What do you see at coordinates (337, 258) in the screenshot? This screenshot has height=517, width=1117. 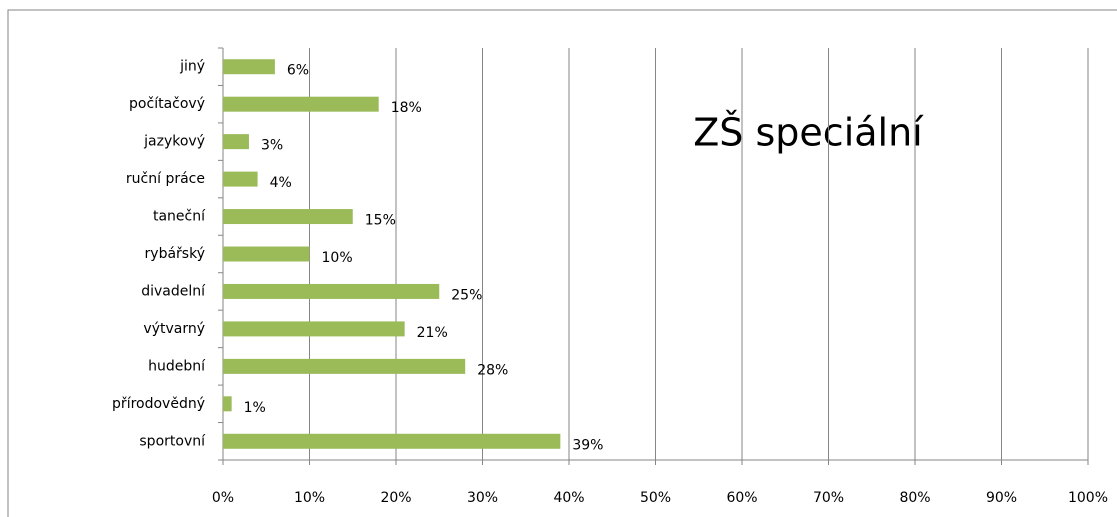 I see `data-label: 10%` at bounding box center [337, 258].